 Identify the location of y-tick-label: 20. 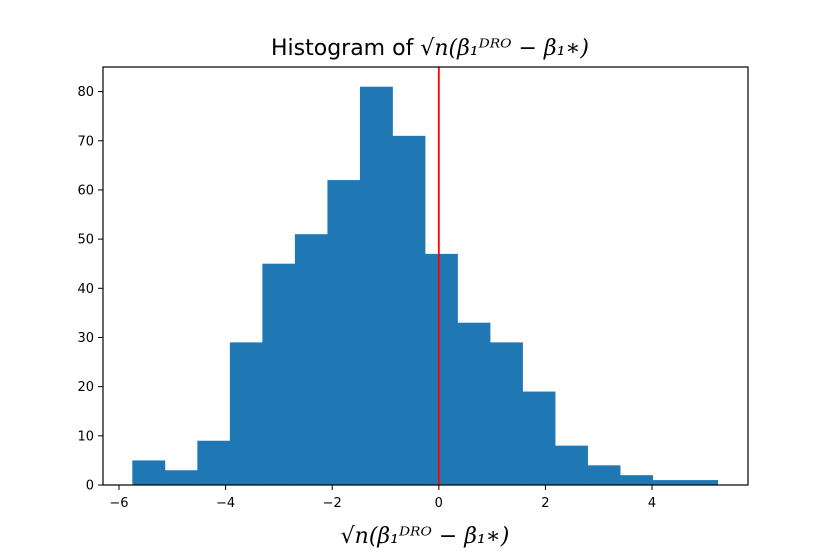
(85, 387).